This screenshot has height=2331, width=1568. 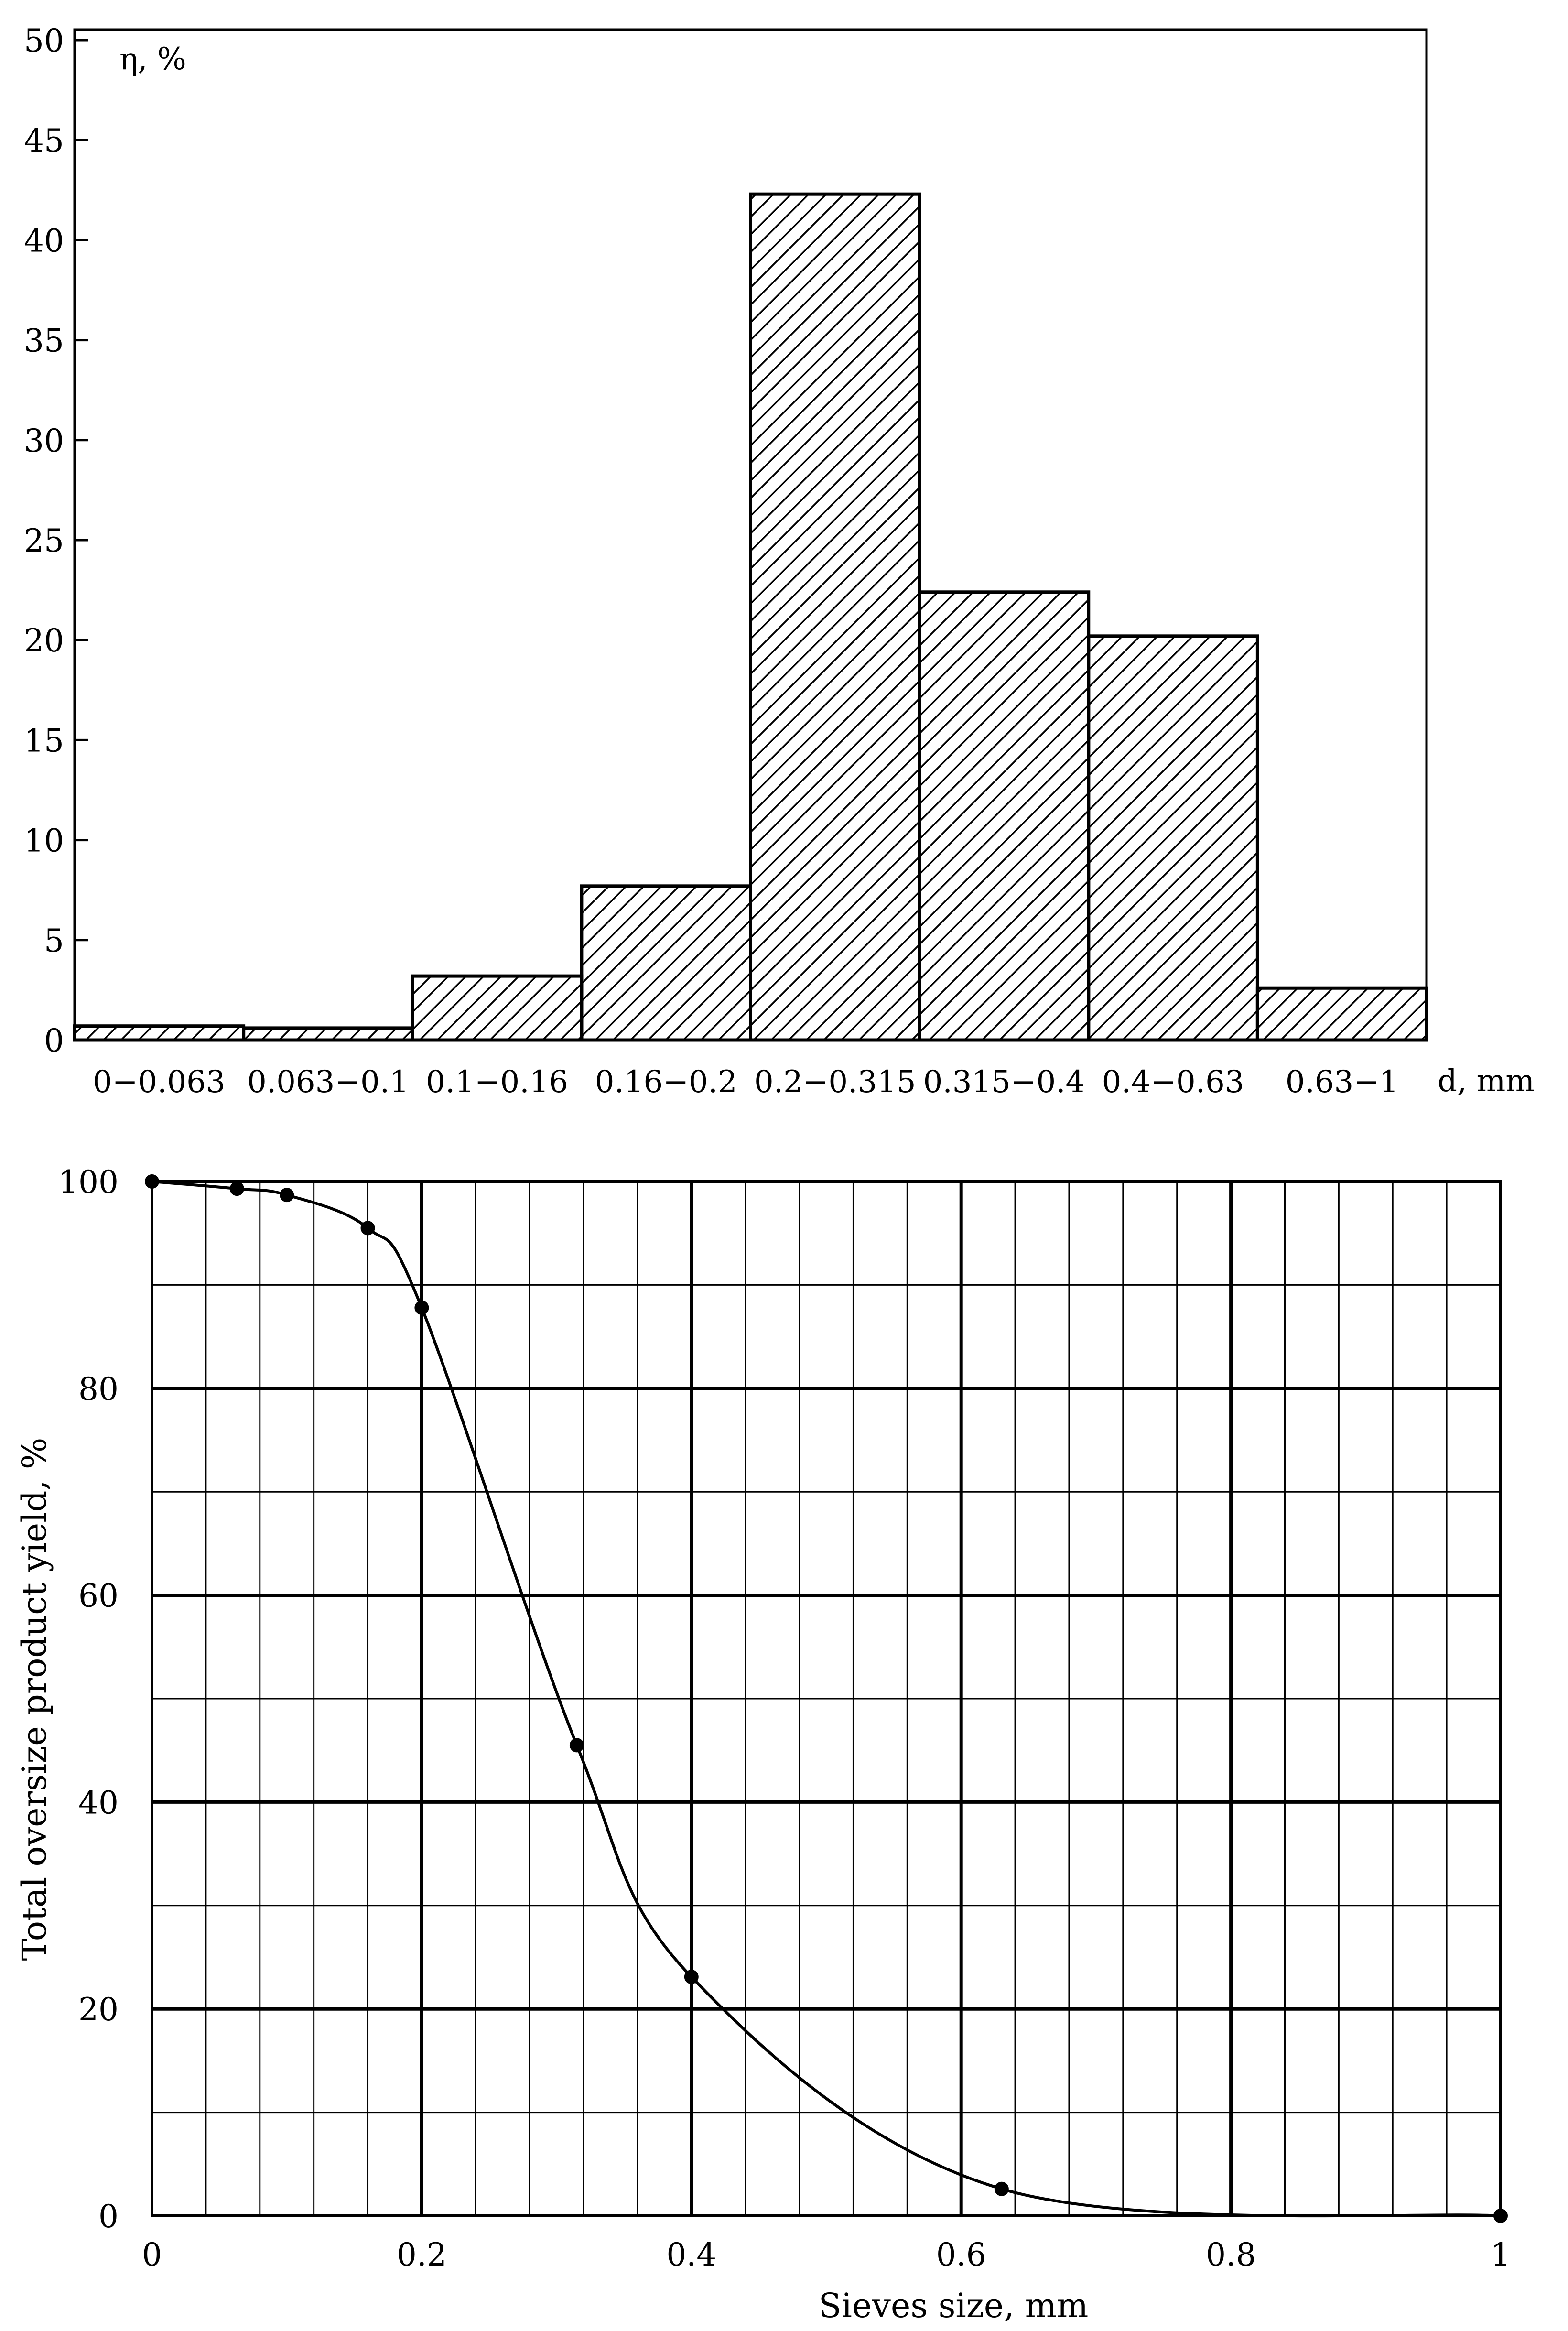 What do you see at coordinates (44, 40) in the screenshot?
I see `histogram-y-tick-label: 50` at bounding box center [44, 40].